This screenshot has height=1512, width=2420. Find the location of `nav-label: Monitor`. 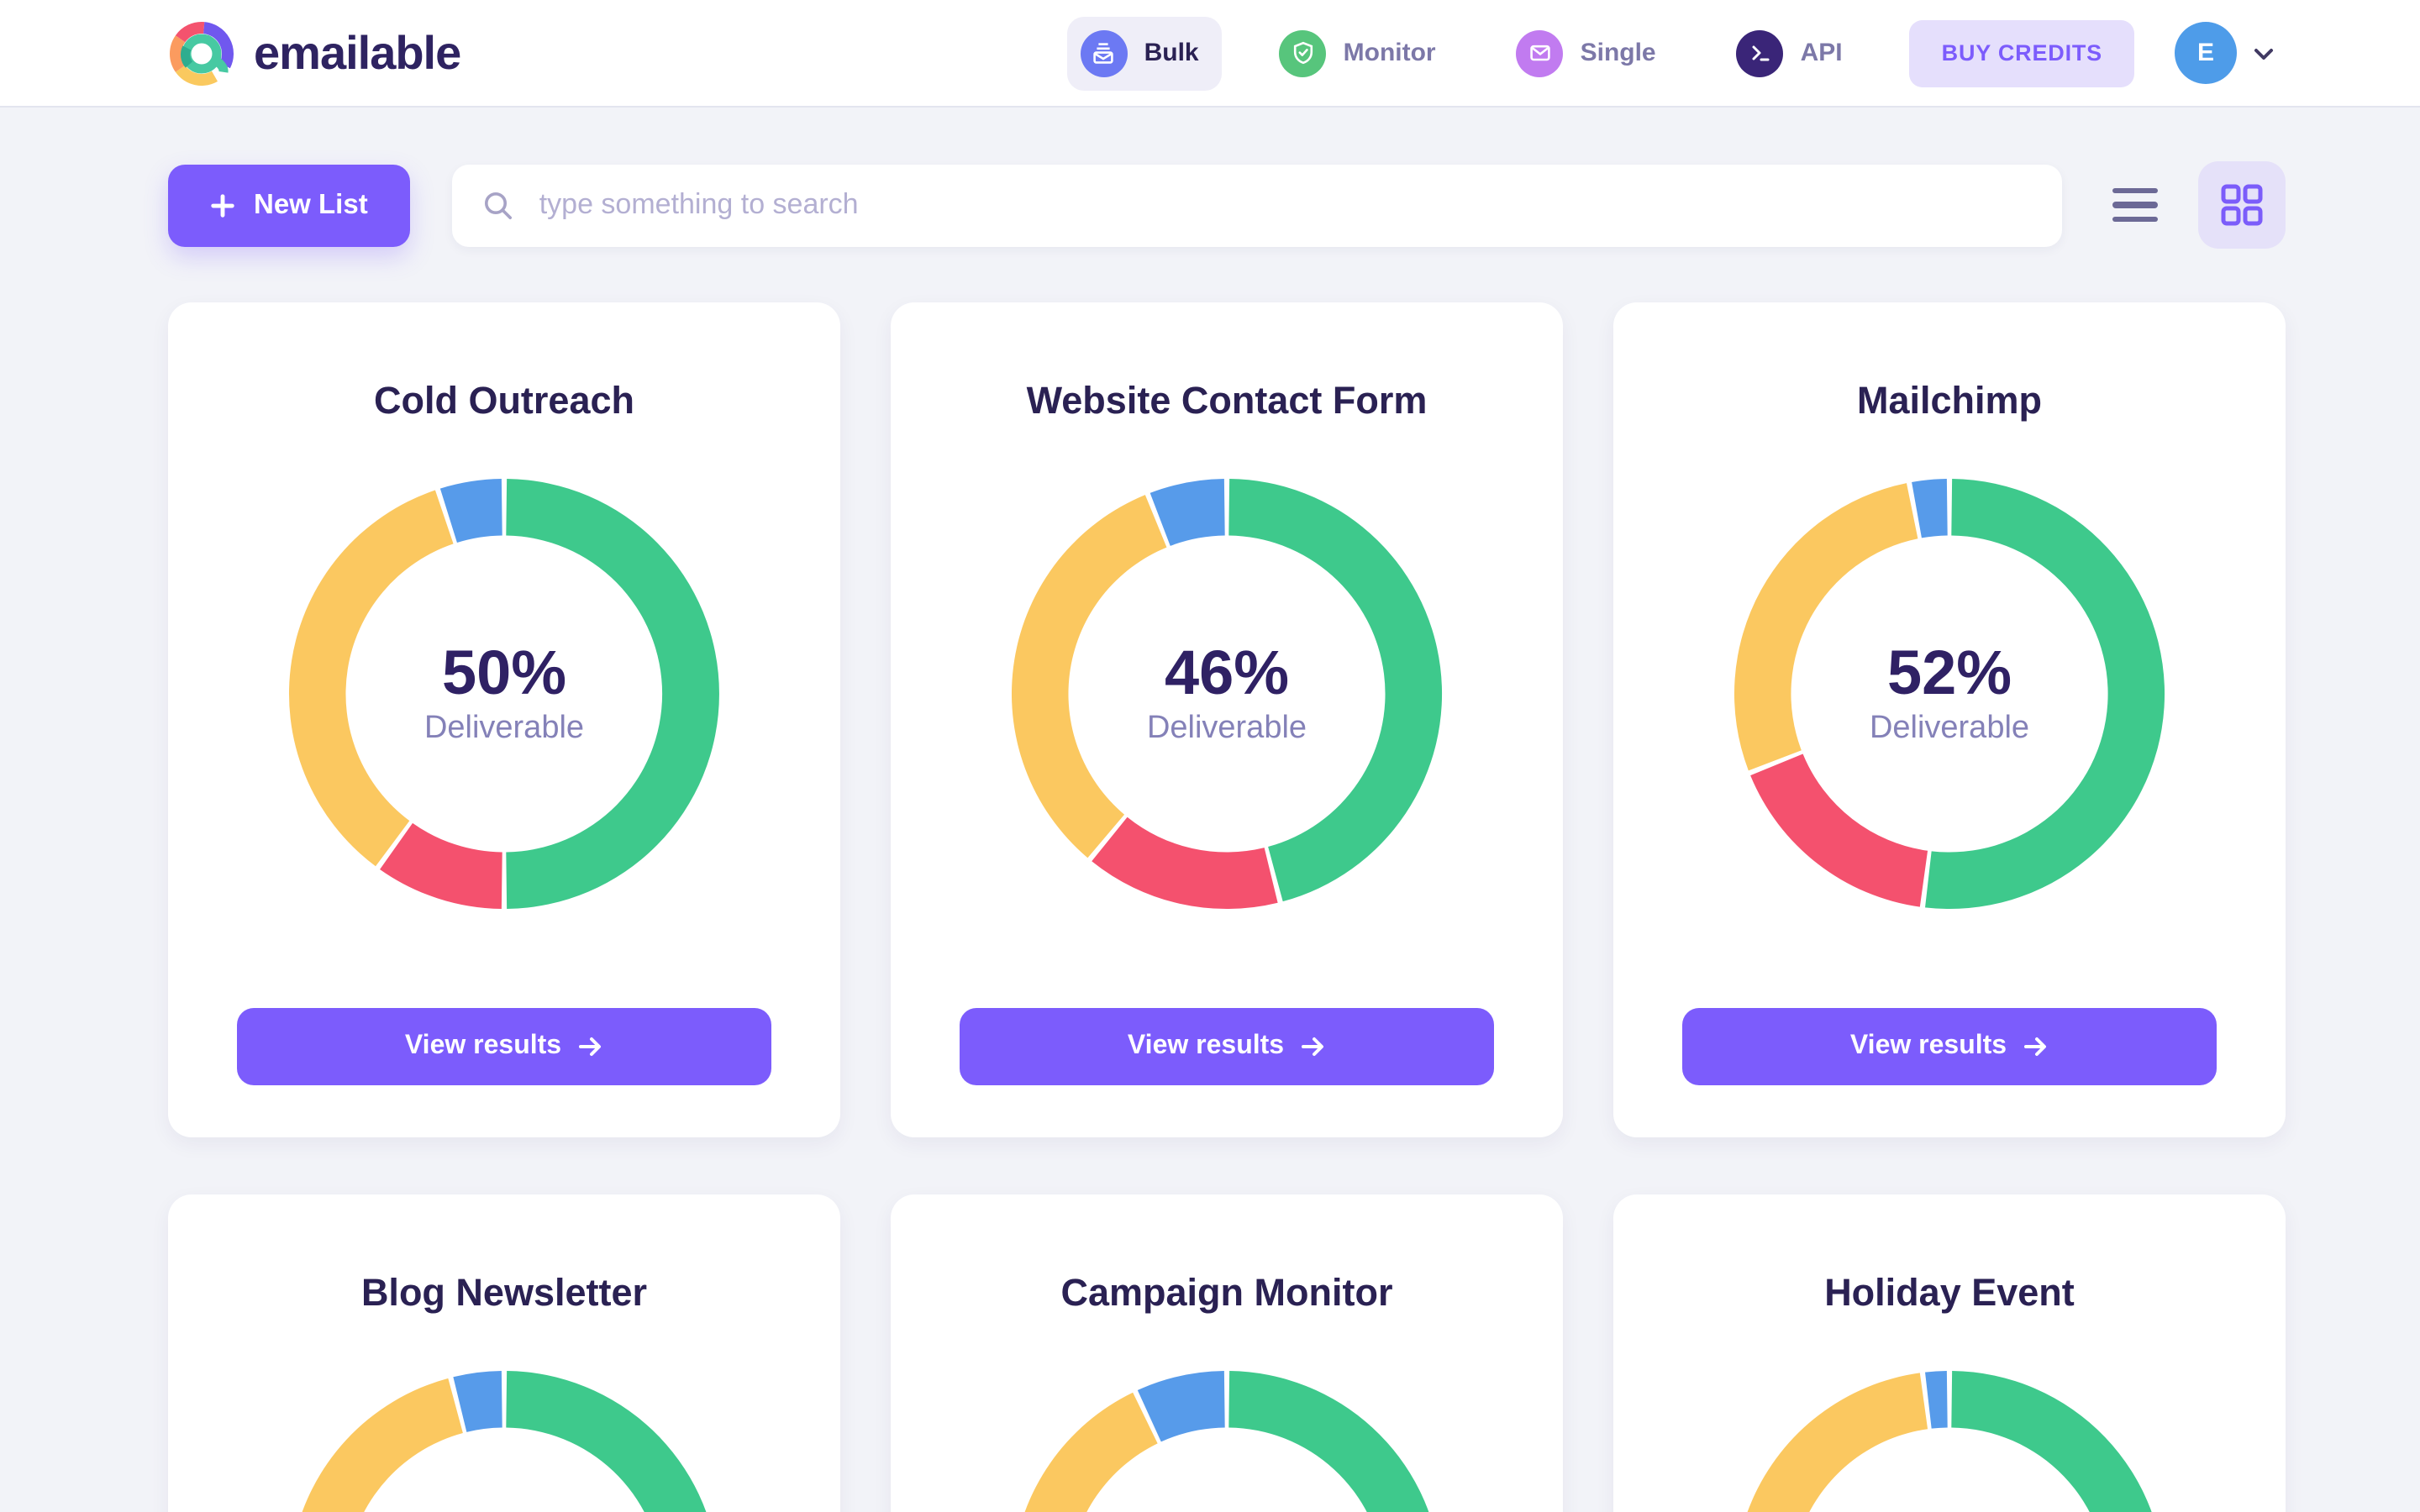

nav-label: Monitor is located at coordinates (1389, 53).